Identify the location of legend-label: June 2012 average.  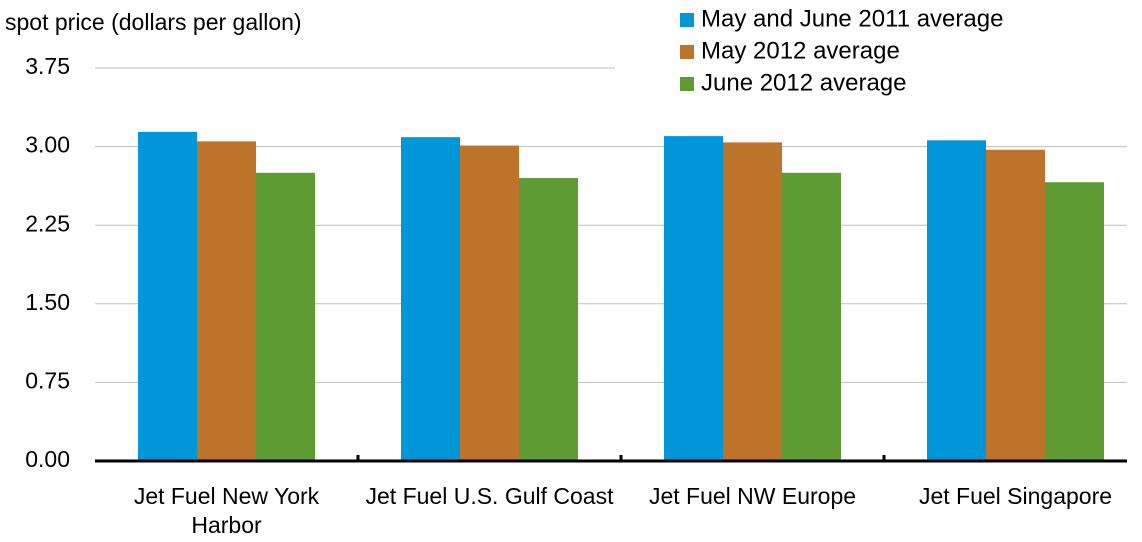
(804, 82).